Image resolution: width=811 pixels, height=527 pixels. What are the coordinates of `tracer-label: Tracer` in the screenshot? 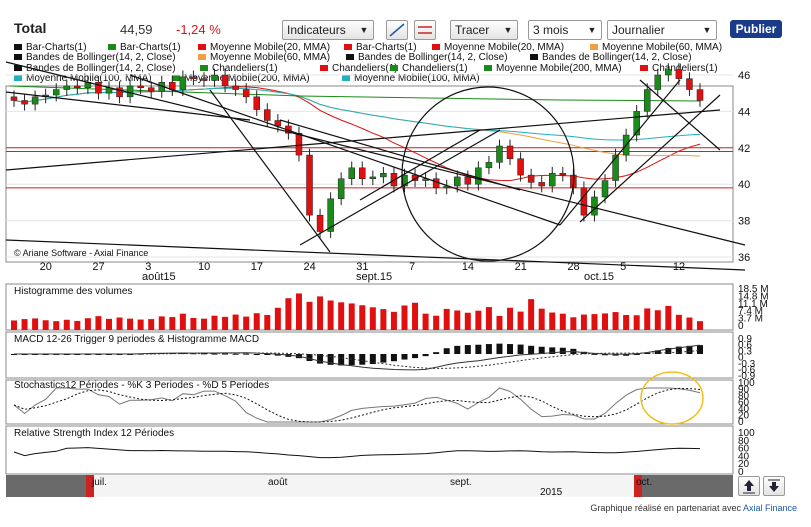 It's located at (472, 30).